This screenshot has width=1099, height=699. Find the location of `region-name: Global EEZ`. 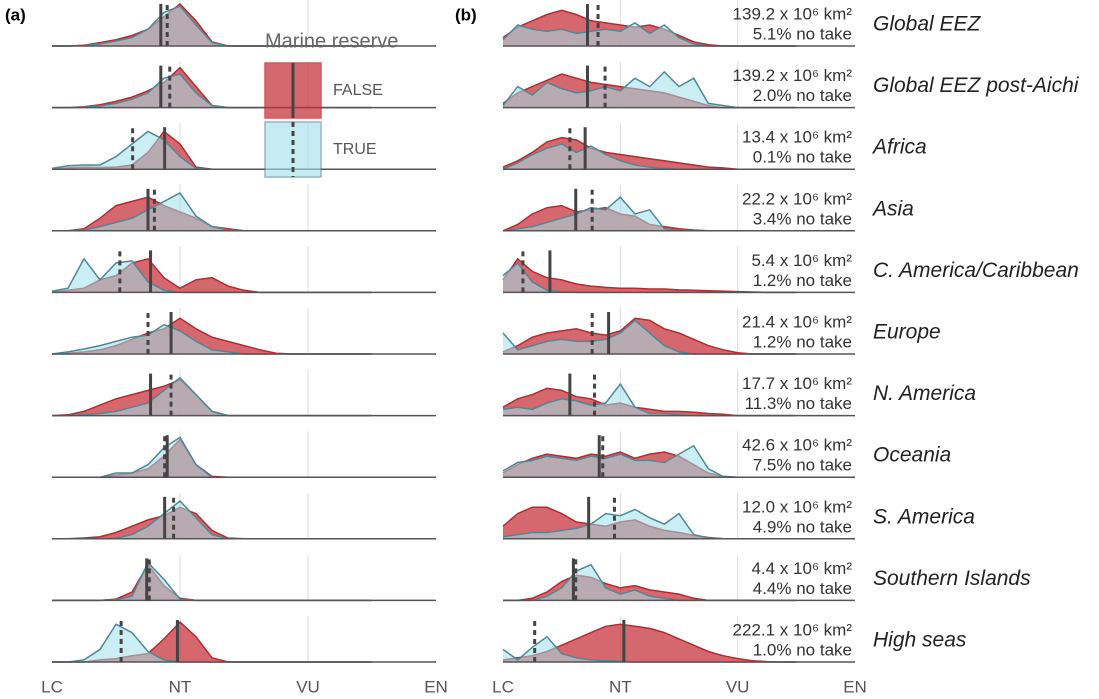

region-name: Global EEZ is located at coordinates (927, 24).